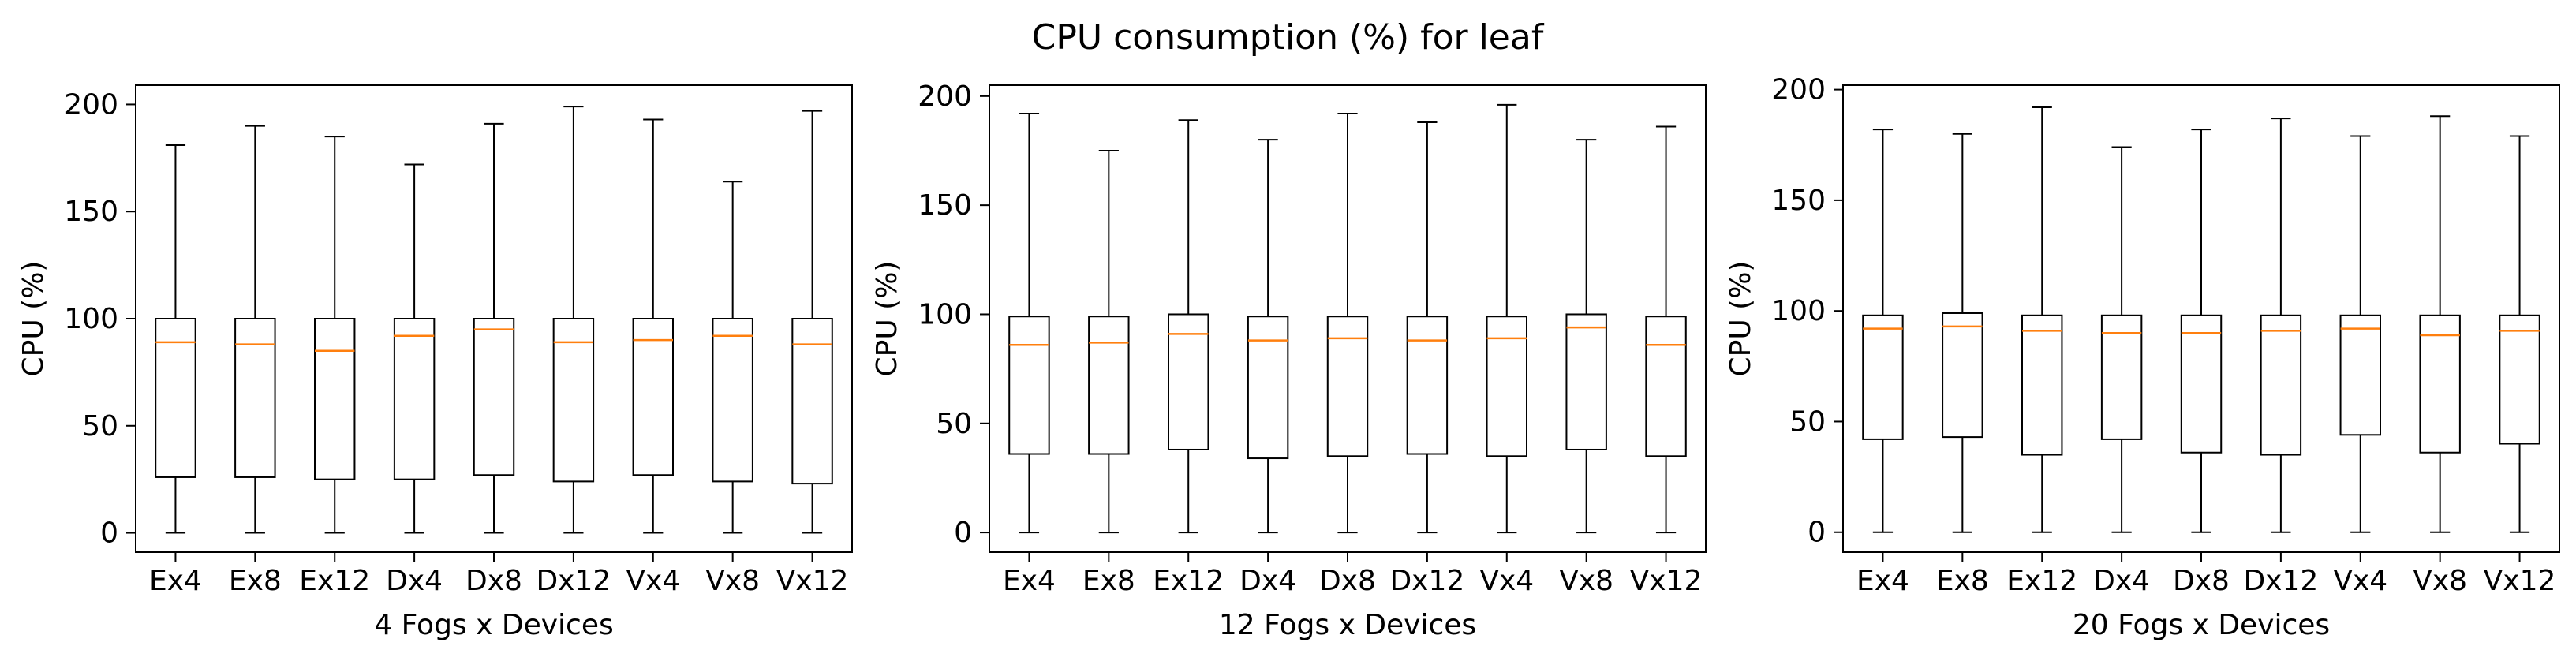 This screenshot has height=661, width=2576. Describe the element at coordinates (1288, 37) in the screenshot. I see `figure-title: CPU consumption (%) for leaf` at that location.